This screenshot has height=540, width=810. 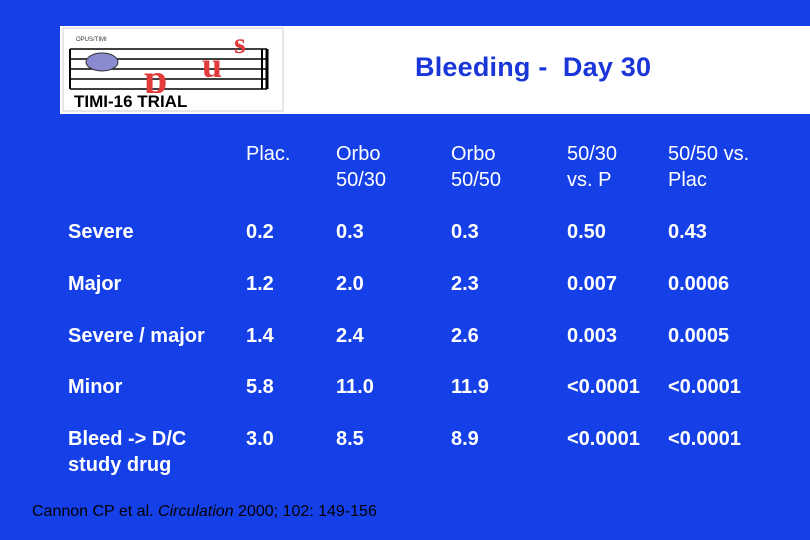 I want to click on table-cell: 8.9, so click(x=465, y=439).